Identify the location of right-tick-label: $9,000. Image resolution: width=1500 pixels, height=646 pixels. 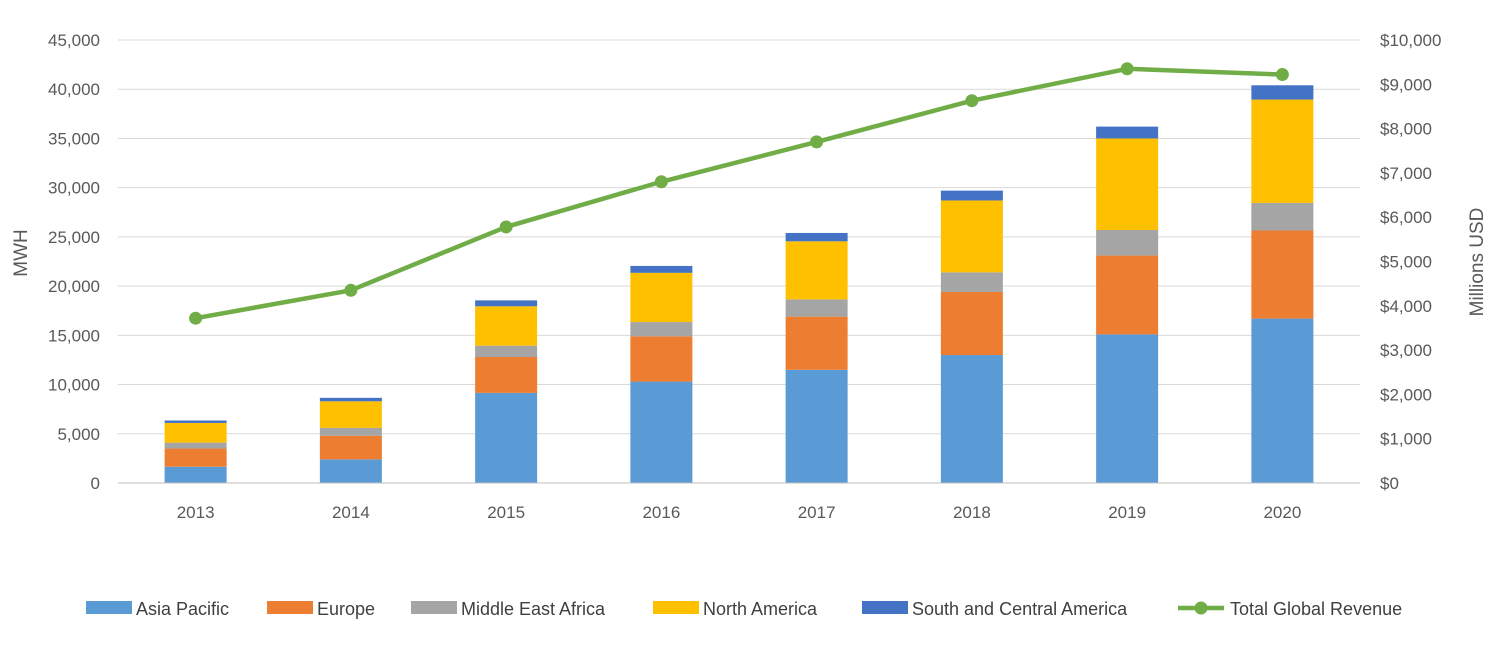
(1406, 84).